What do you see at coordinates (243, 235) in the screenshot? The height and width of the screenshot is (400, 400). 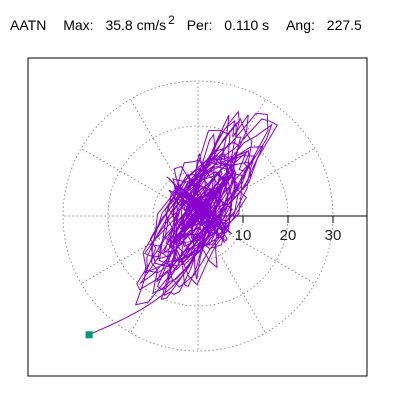 I see `radial-tick-label-10: 10` at bounding box center [243, 235].